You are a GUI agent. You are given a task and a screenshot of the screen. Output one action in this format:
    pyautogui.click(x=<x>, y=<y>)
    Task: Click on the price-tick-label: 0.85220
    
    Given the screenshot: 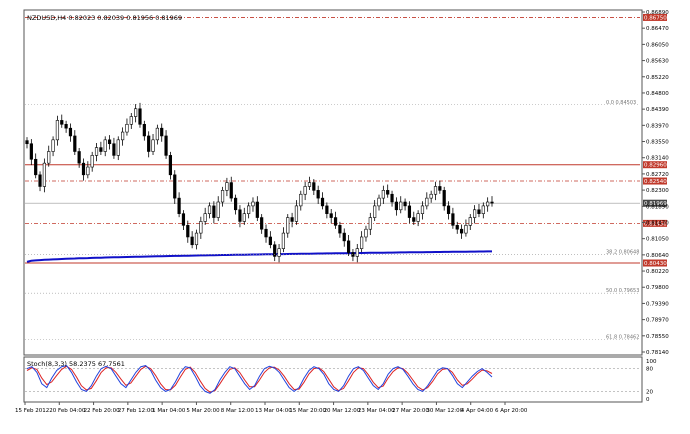 What is the action you would take?
    pyautogui.click(x=657, y=78)
    